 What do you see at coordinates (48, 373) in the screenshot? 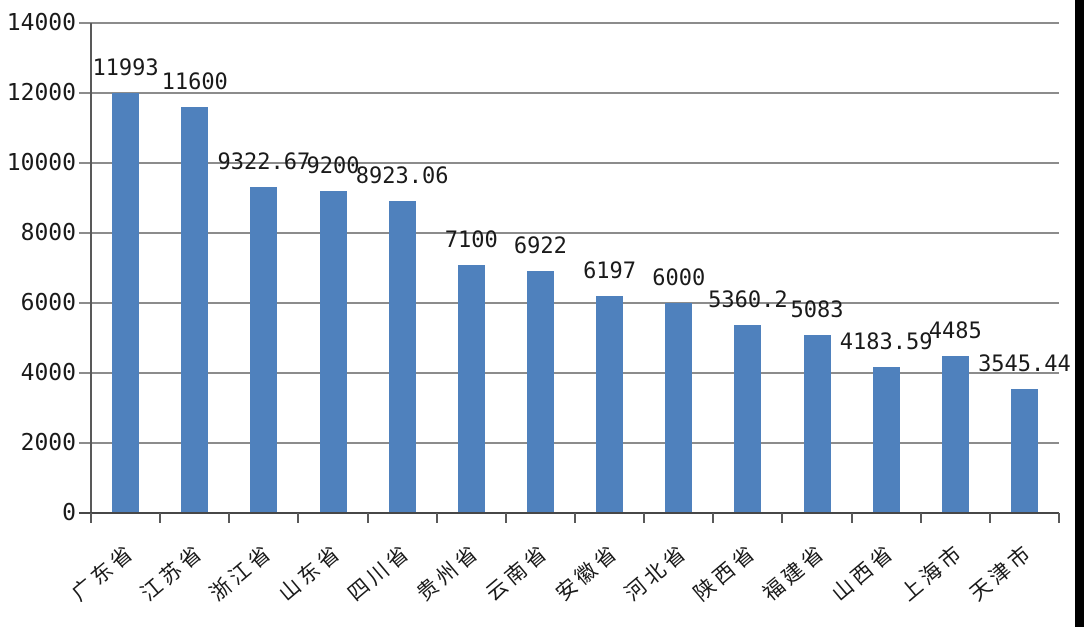
I see `y-axis-tick-label: 4000` at bounding box center [48, 373].